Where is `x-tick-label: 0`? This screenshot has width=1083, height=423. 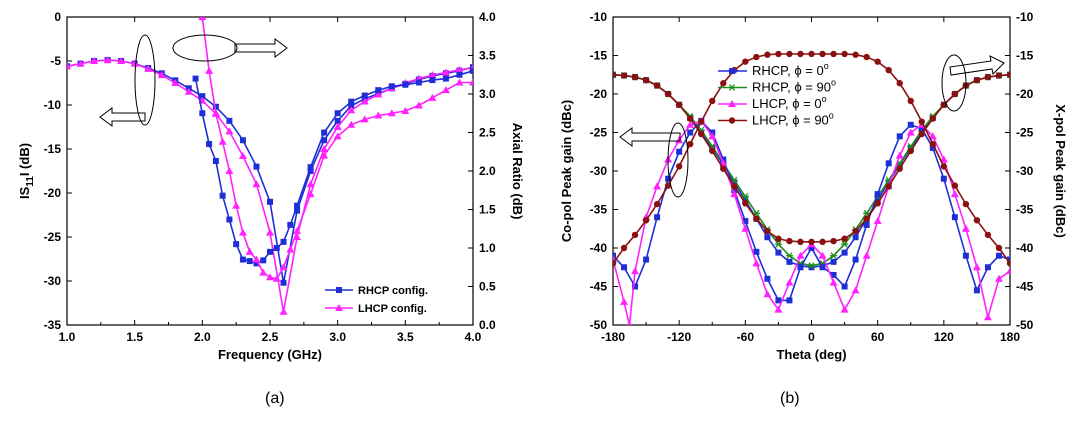
x-tick-label: 0 is located at coordinates (811, 337).